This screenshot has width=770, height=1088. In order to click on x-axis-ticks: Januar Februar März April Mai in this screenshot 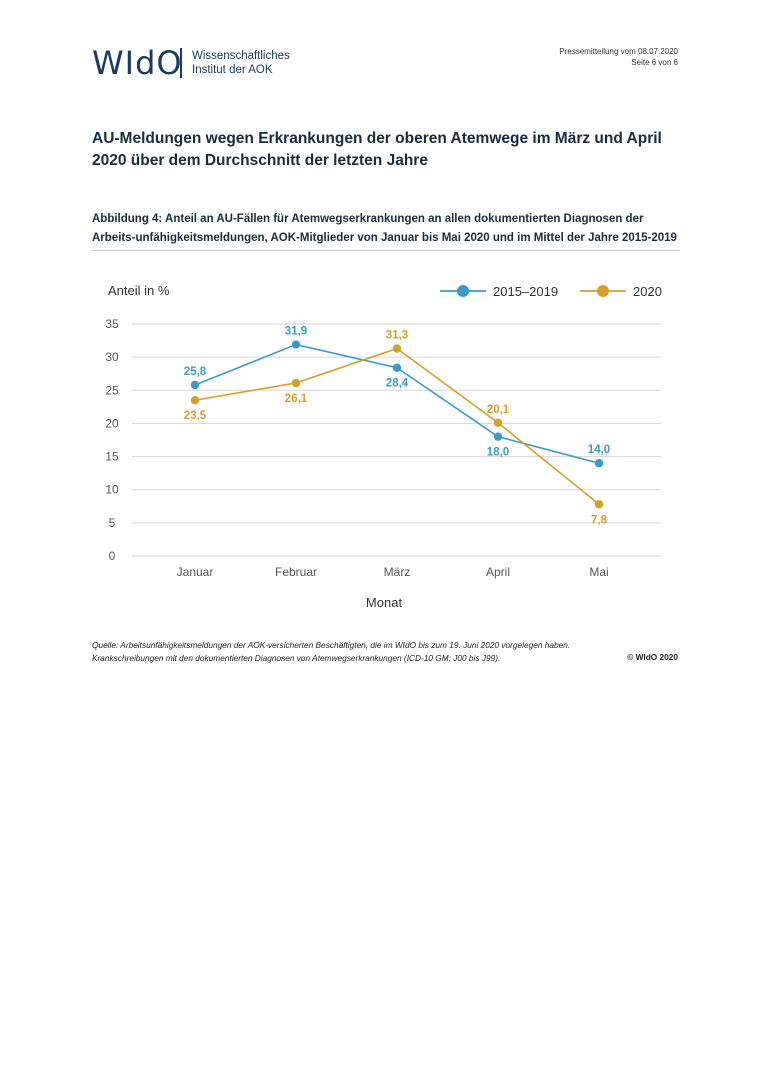, I will do `click(393, 572)`.